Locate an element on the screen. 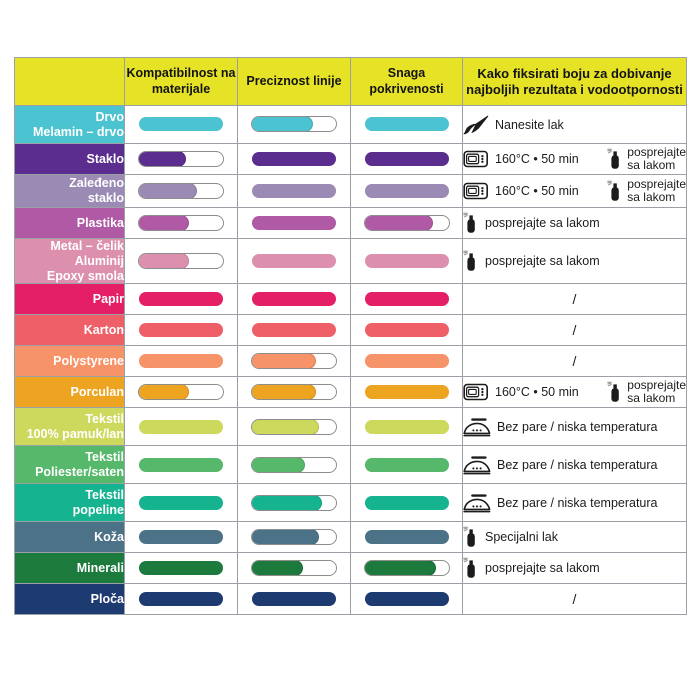 This screenshot has height=700, width=700. table-row: Minerali posprejajte sa lakom is located at coordinates (350, 568).